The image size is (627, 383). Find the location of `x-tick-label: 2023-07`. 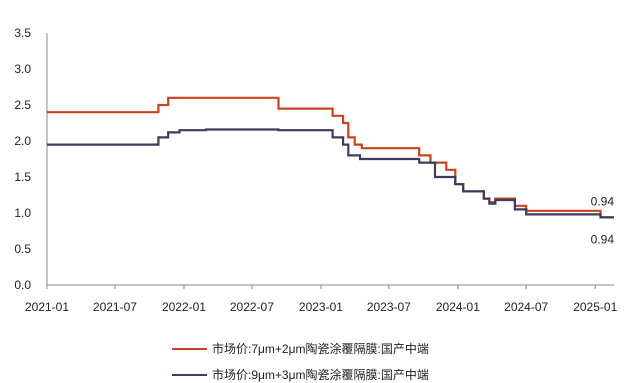

x-tick-label: 2023-07 is located at coordinates (389, 307).